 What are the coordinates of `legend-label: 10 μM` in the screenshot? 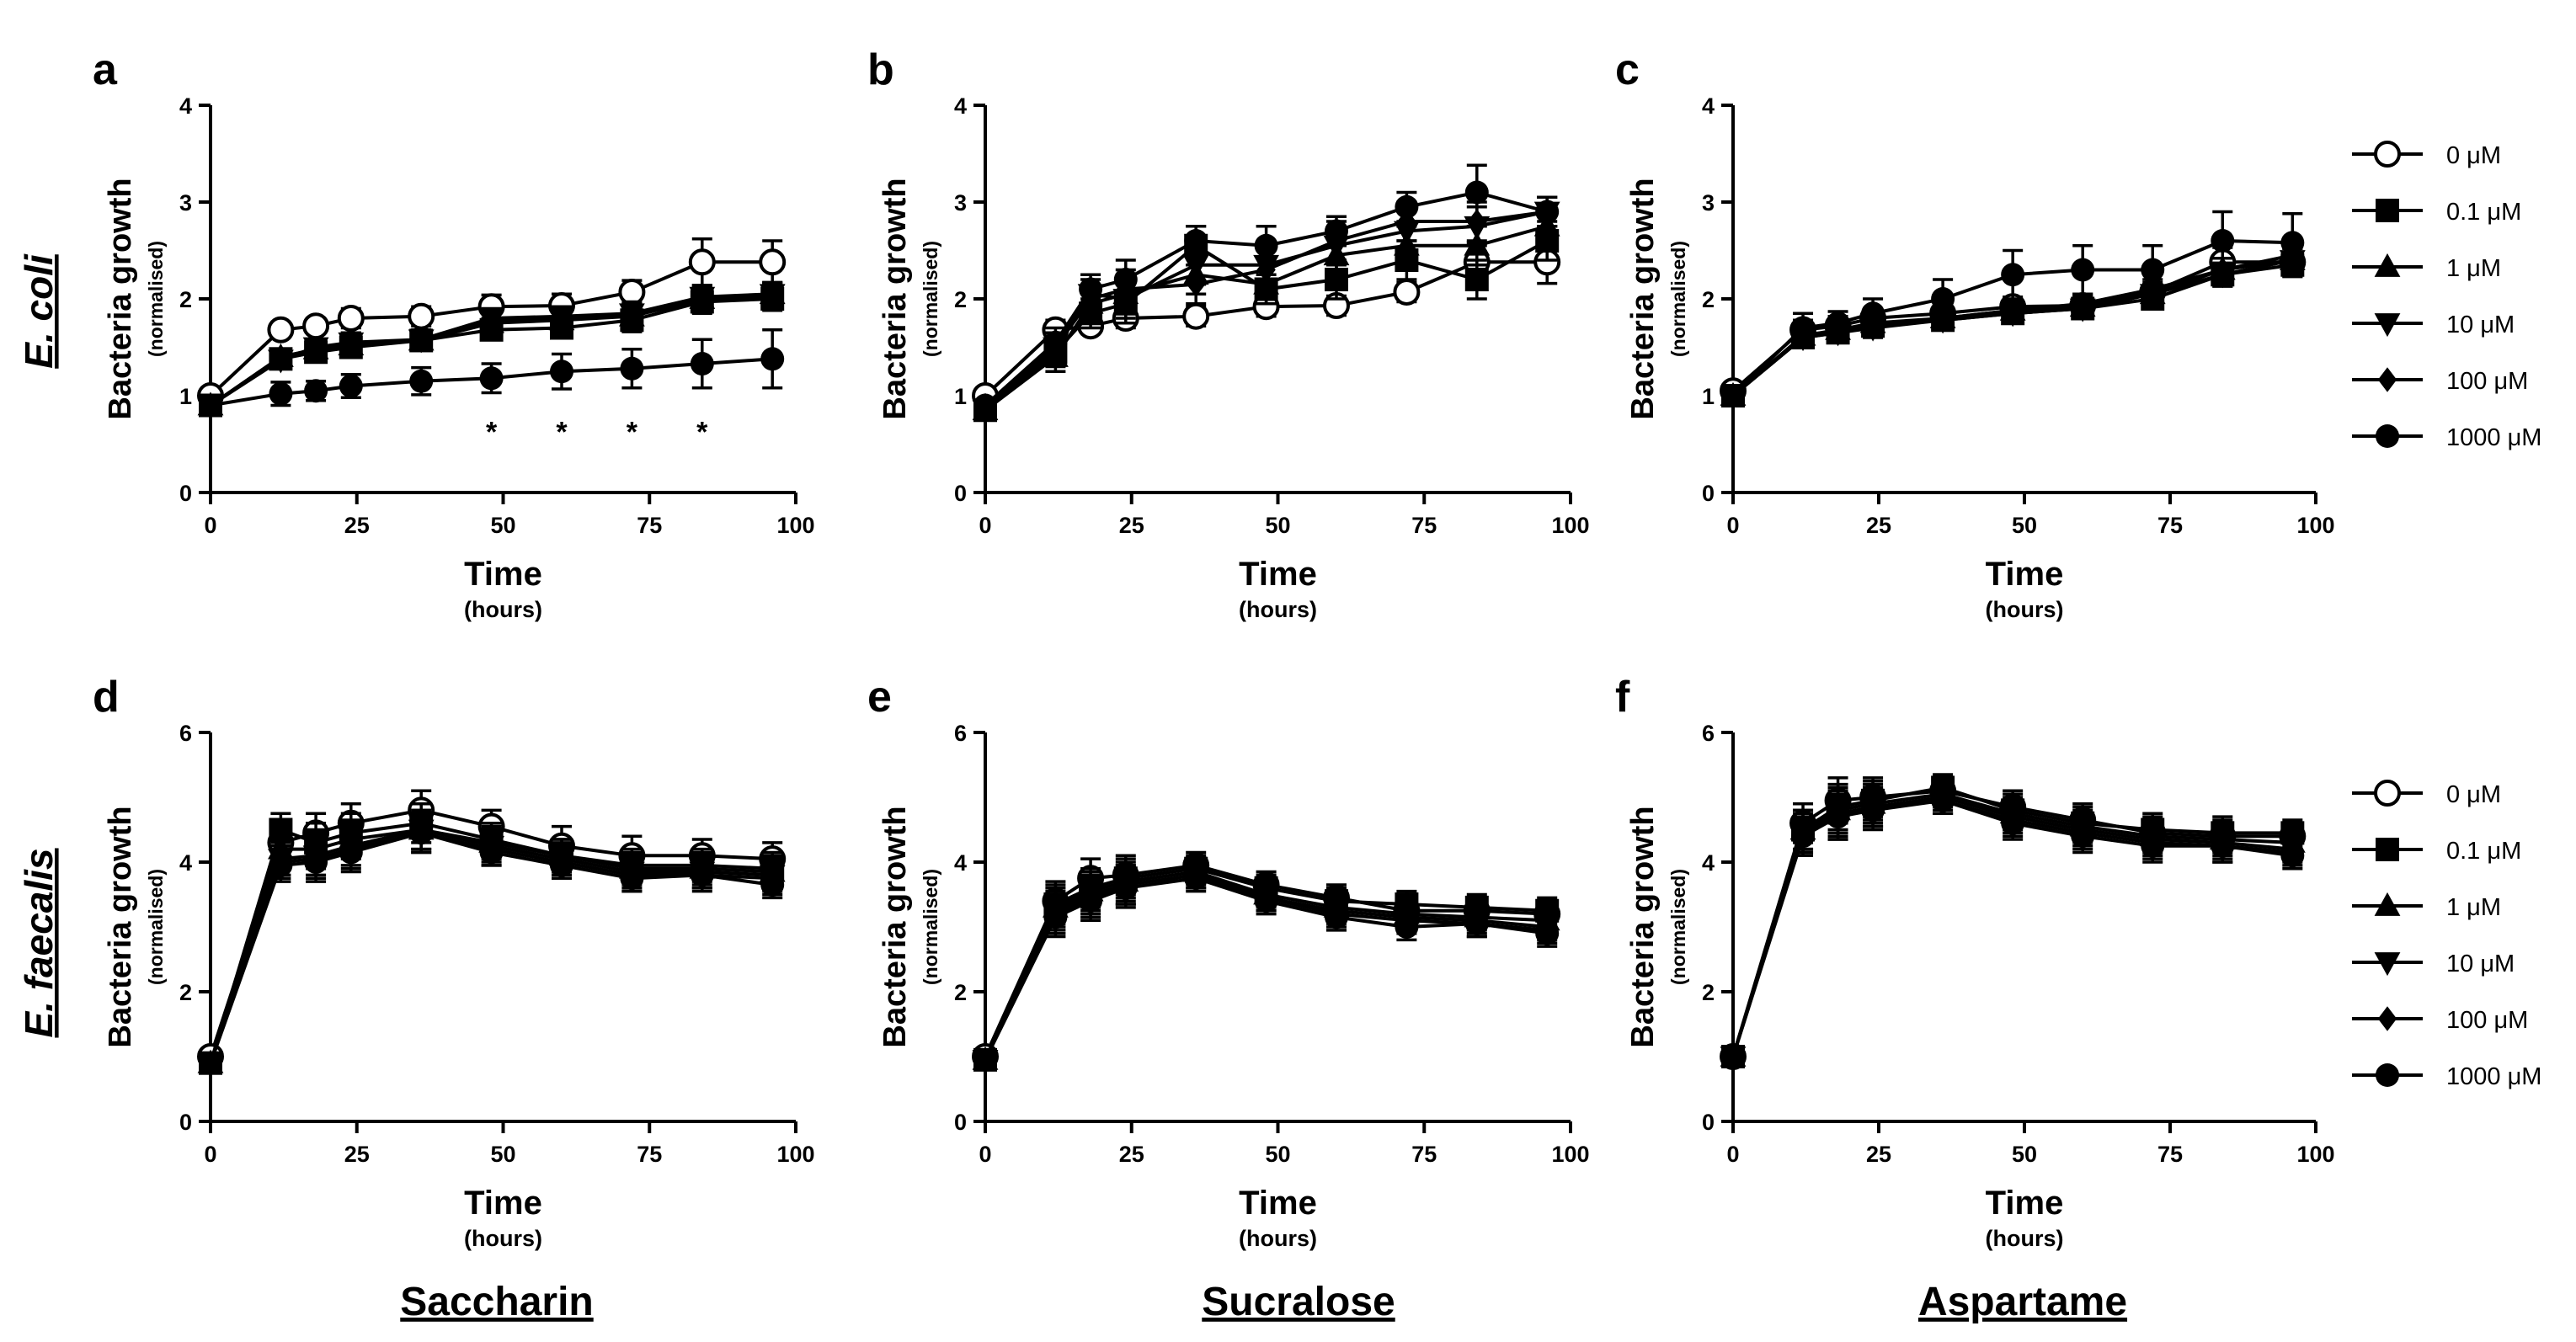 It's located at (2480, 325).